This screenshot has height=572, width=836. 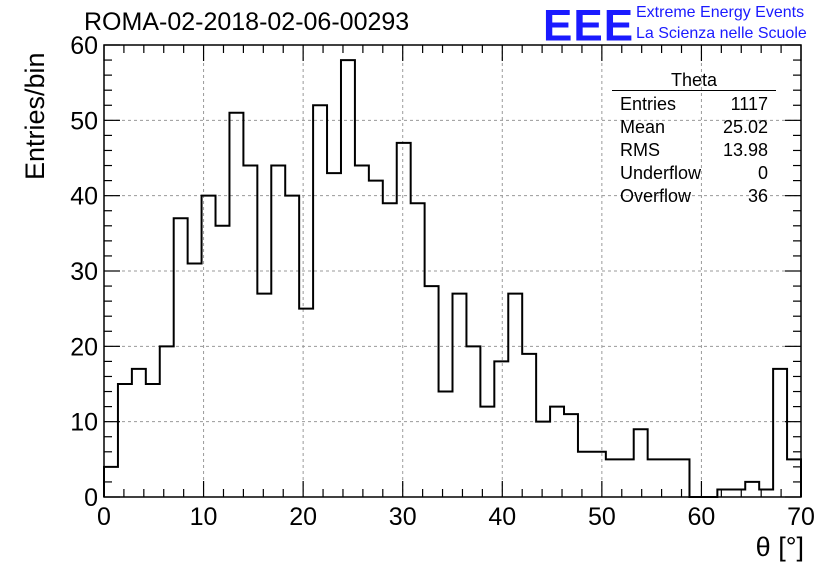 What do you see at coordinates (694, 104) in the screenshot?
I see `stats-row-entries: Entries 1117` at bounding box center [694, 104].